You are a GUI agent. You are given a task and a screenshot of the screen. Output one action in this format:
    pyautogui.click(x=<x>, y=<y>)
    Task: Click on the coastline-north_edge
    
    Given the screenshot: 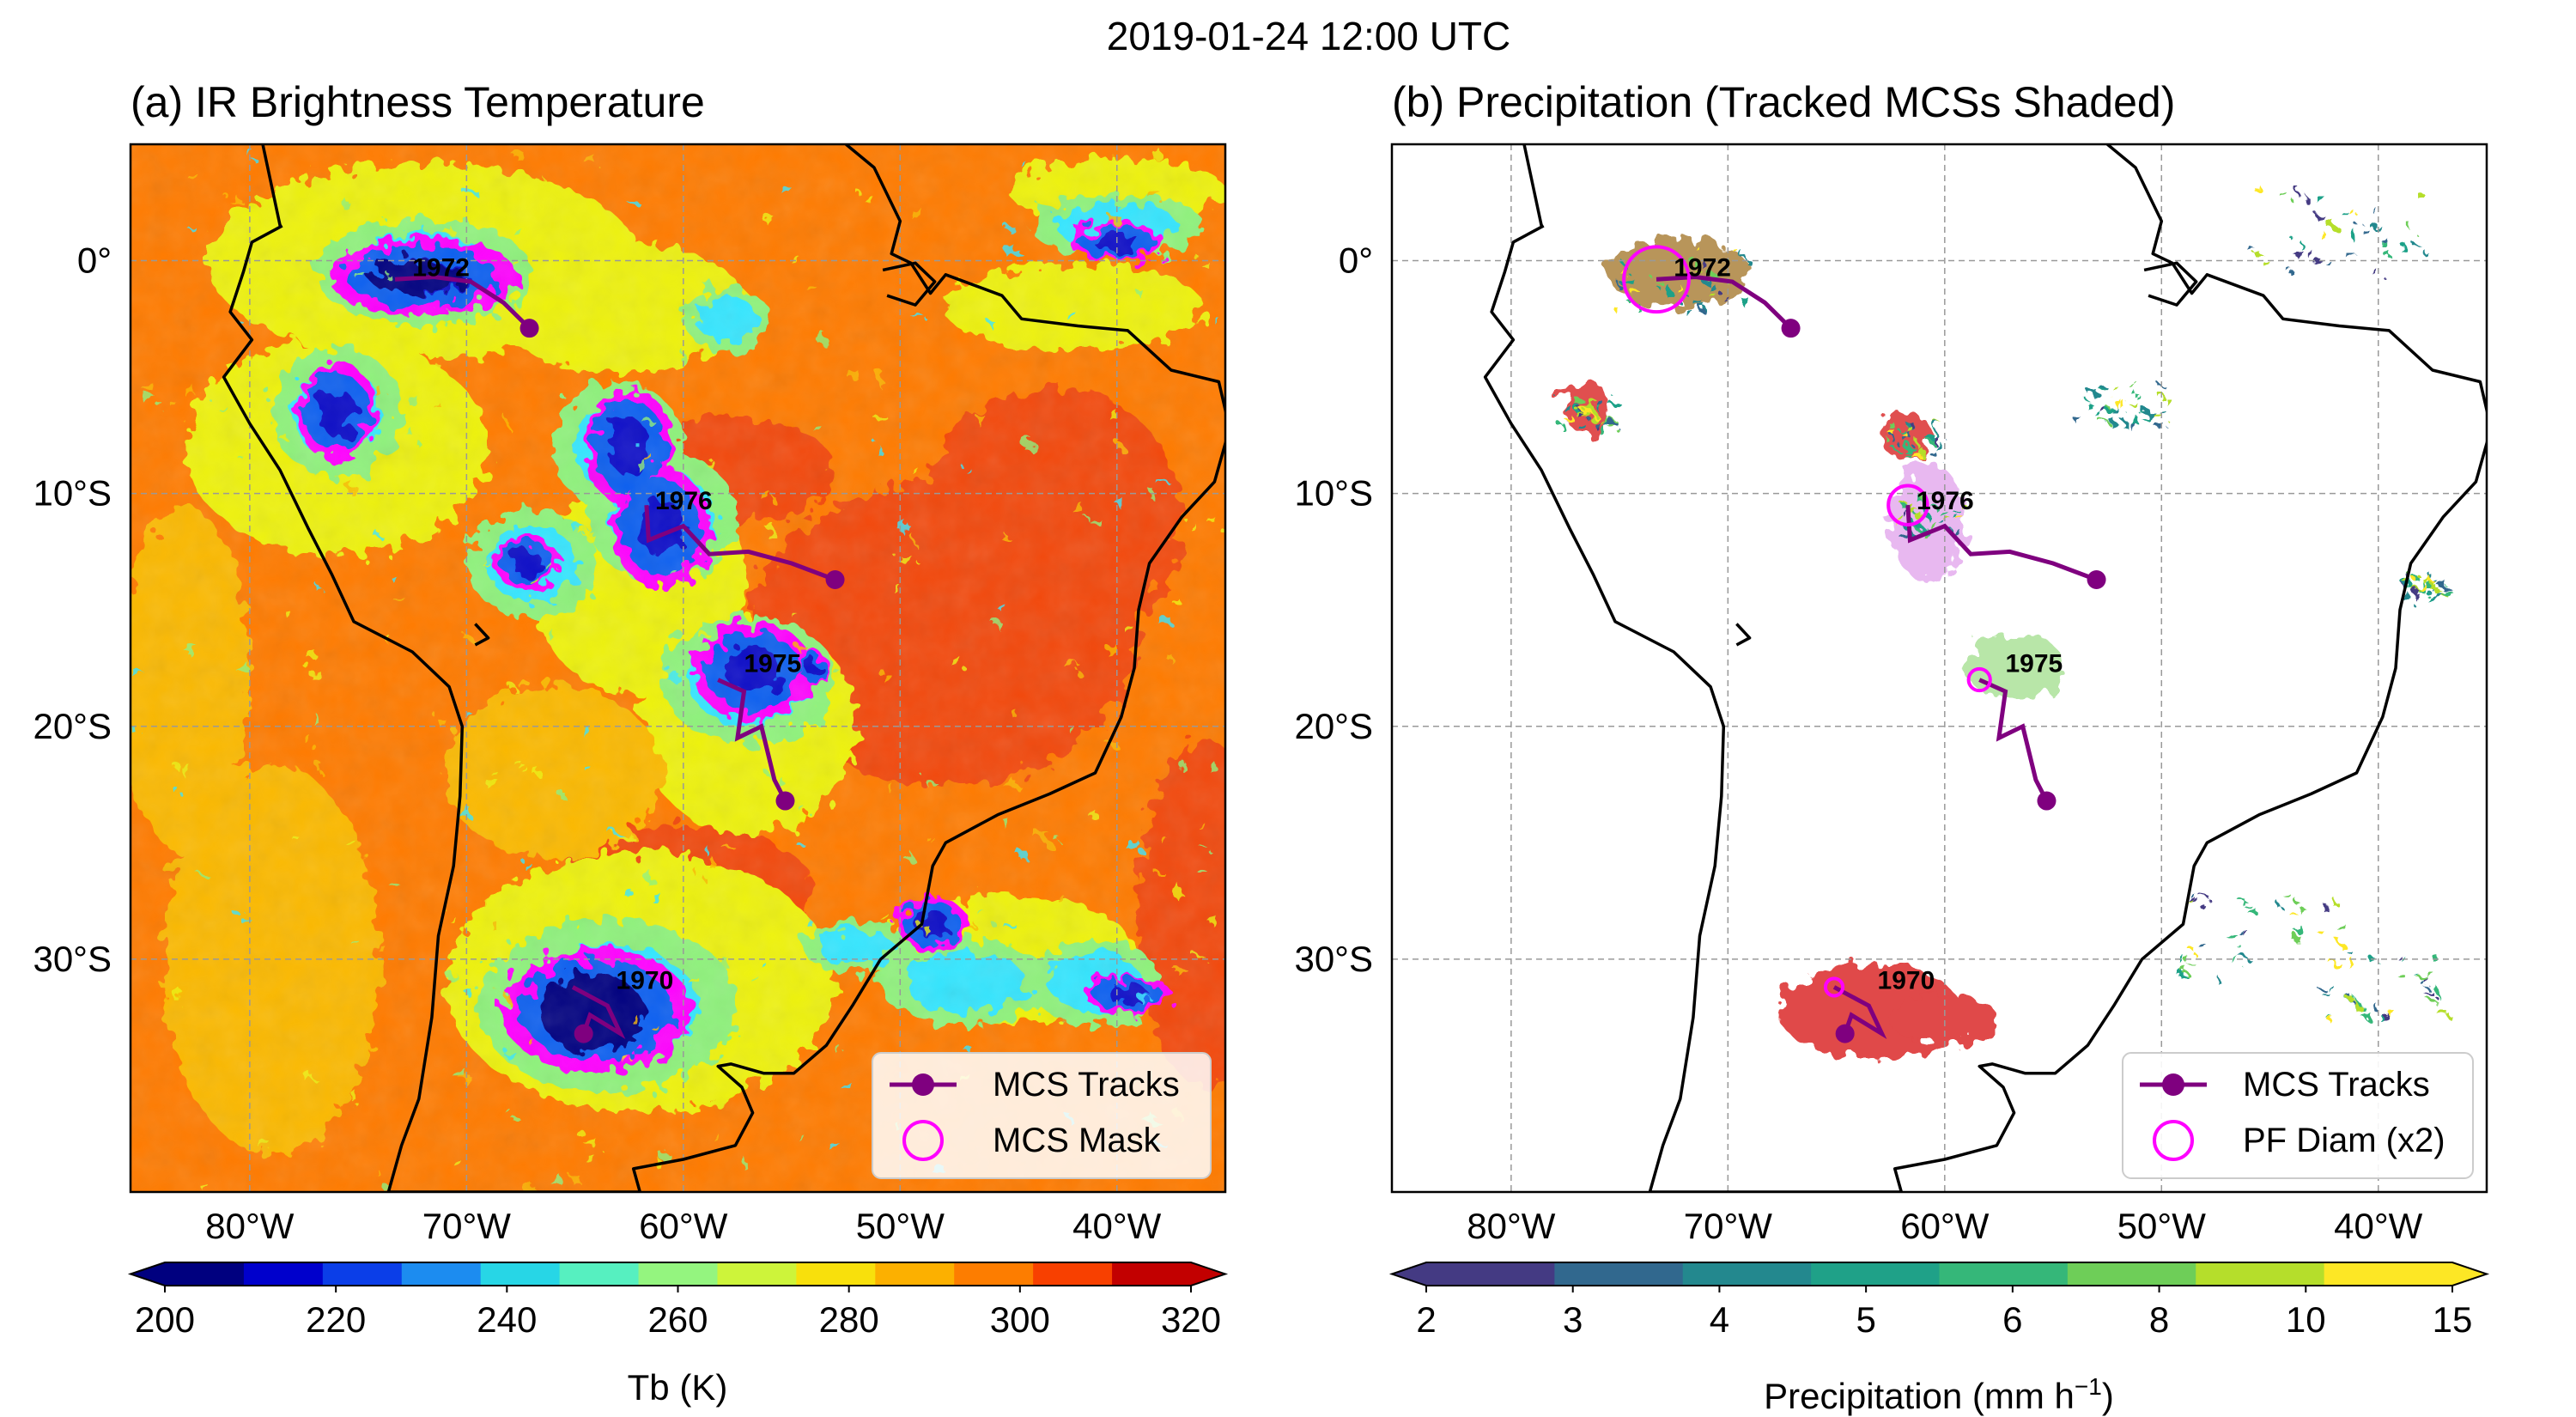 What is the action you would take?
    pyautogui.click(x=1532, y=185)
    